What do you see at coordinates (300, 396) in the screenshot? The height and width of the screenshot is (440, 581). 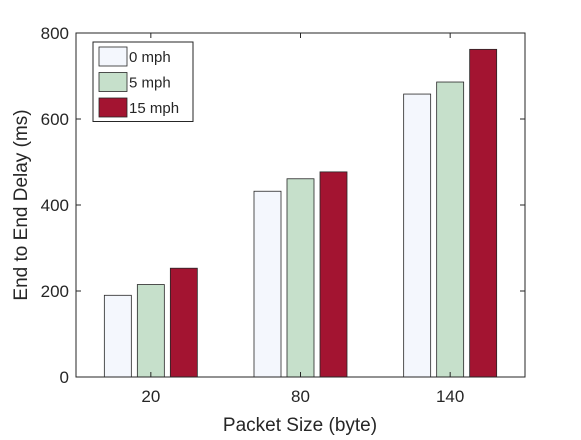 I see `x-tick-label: 80` at bounding box center [300, 396].